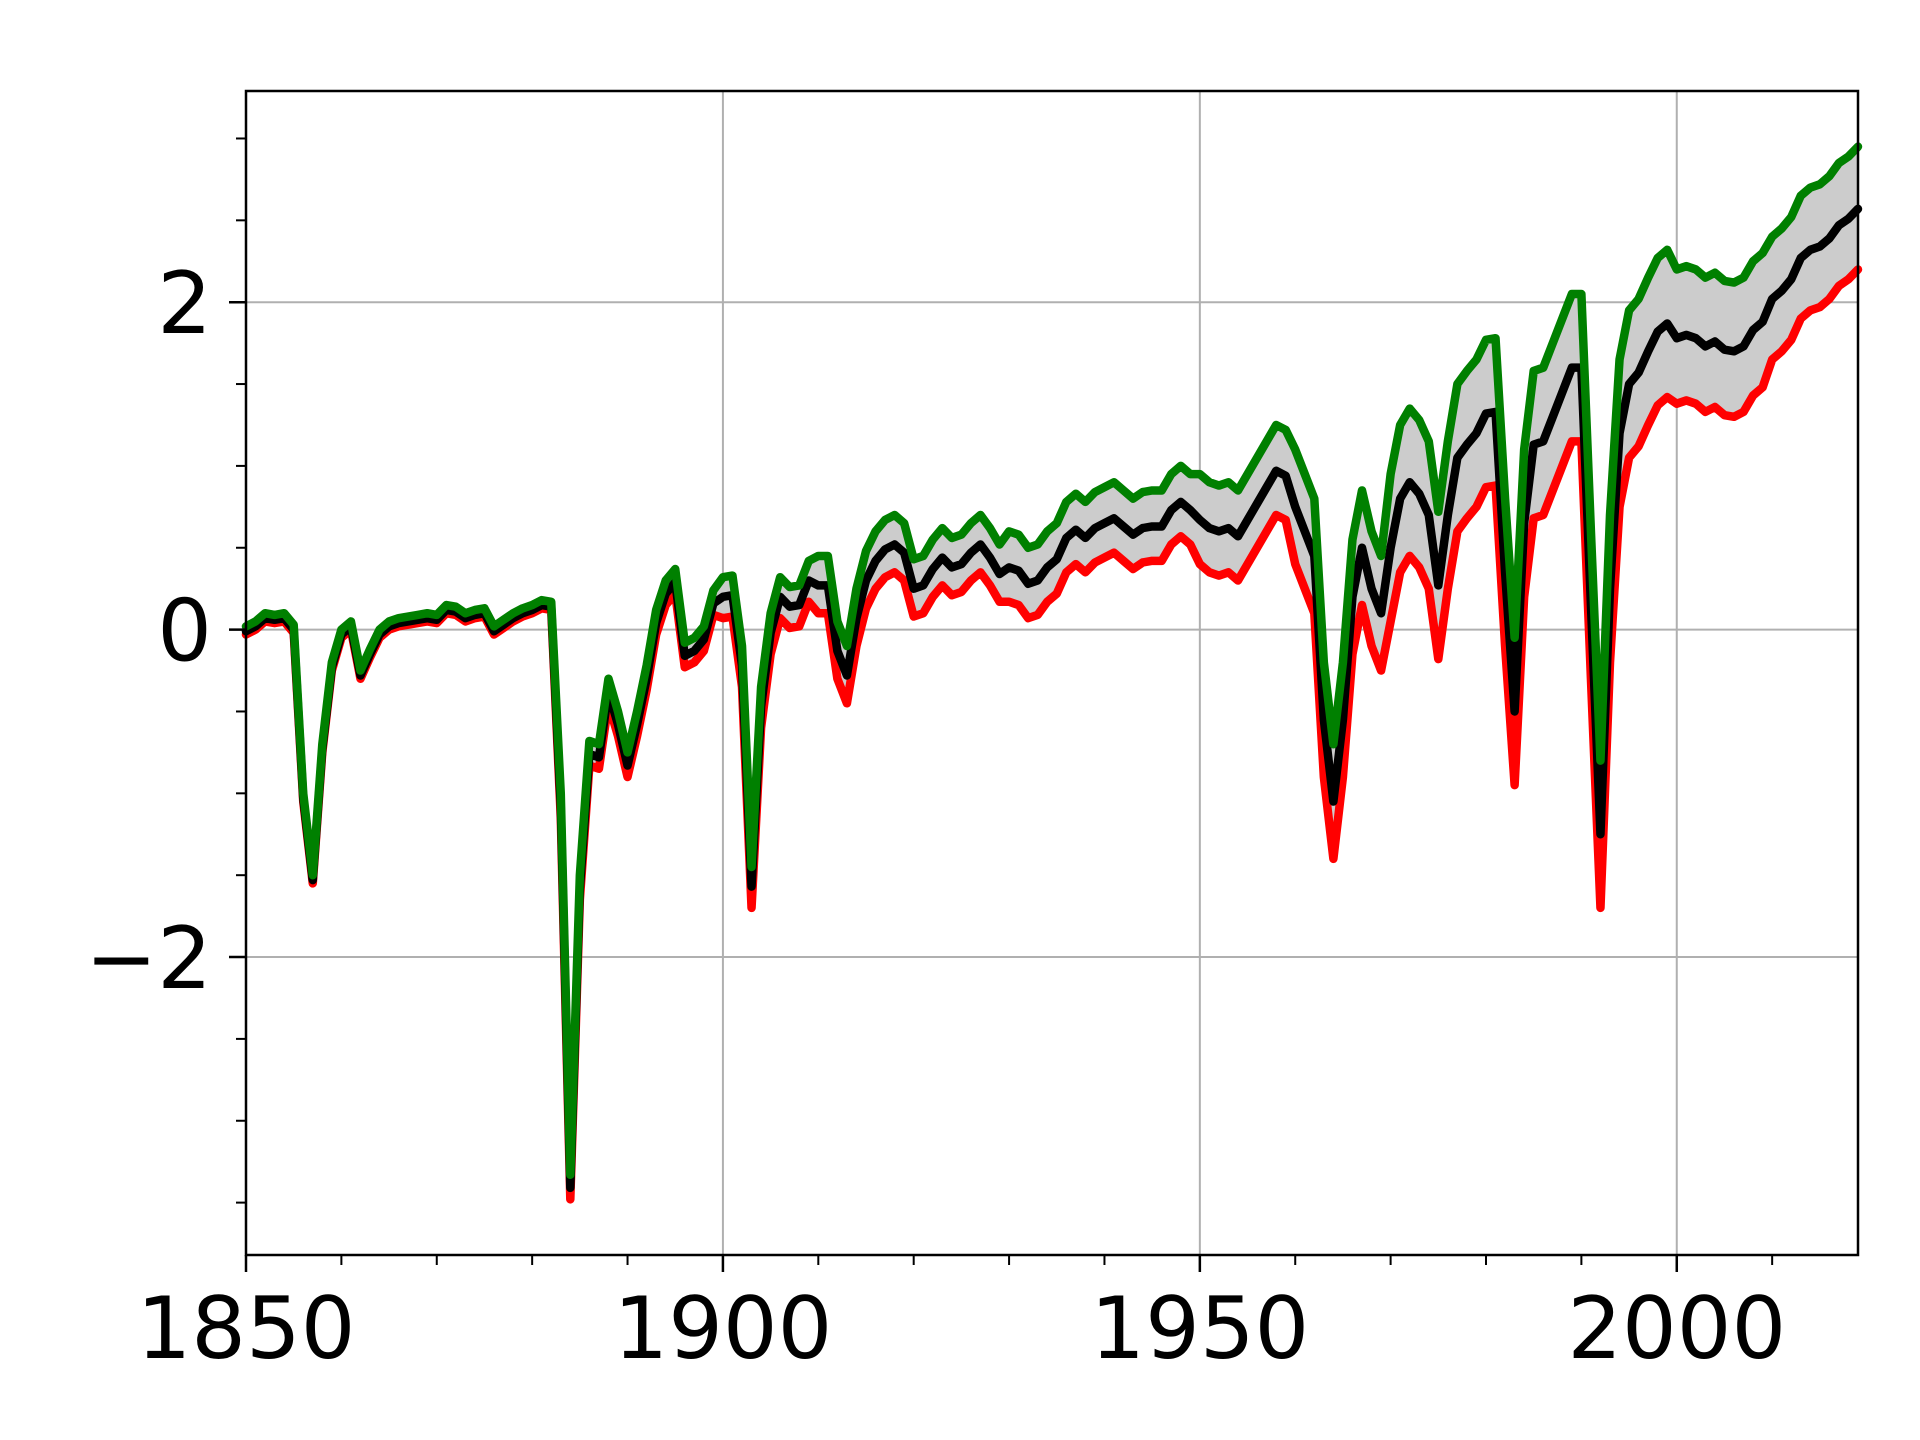 The height and width of the screenshot is (1440, 1920). I want to click on y-tick-label: 2, so click(184, 304).